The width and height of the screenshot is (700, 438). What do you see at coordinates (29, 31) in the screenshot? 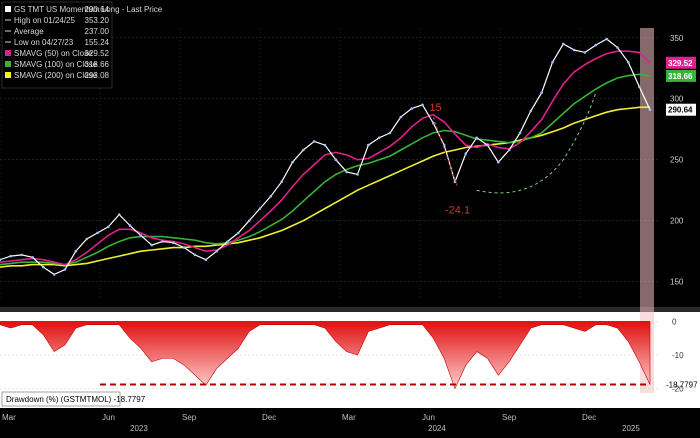
I see `legend-label: Average` at bounding box center [29, 31].